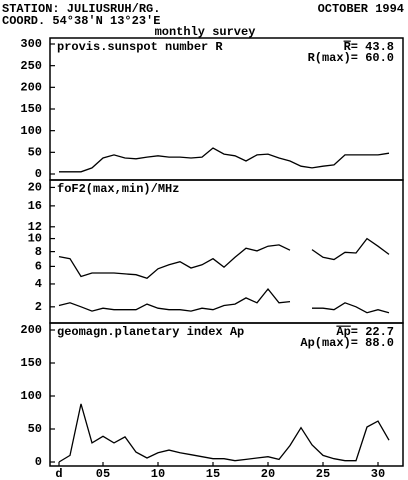  I want to click on panel-title: provis.sunspot number R, so click(140, 47).